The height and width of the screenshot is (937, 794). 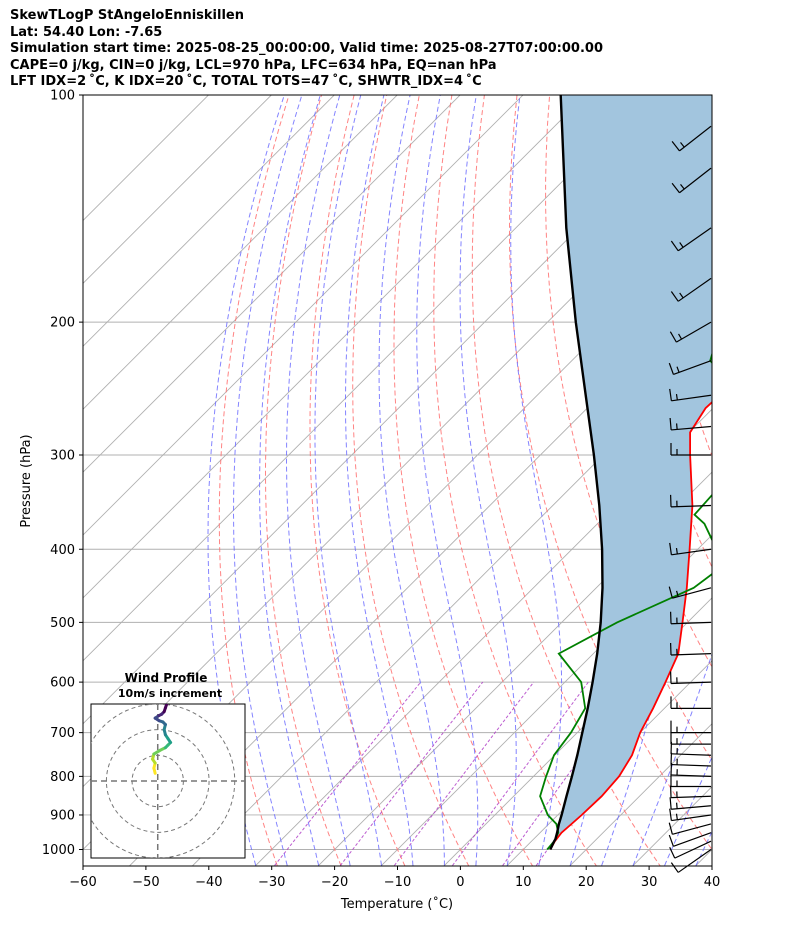 What do you see at coordinates (586, 882) in the screenshot?
I see `x-tick-label: 20` at bounding box center [586, 882].